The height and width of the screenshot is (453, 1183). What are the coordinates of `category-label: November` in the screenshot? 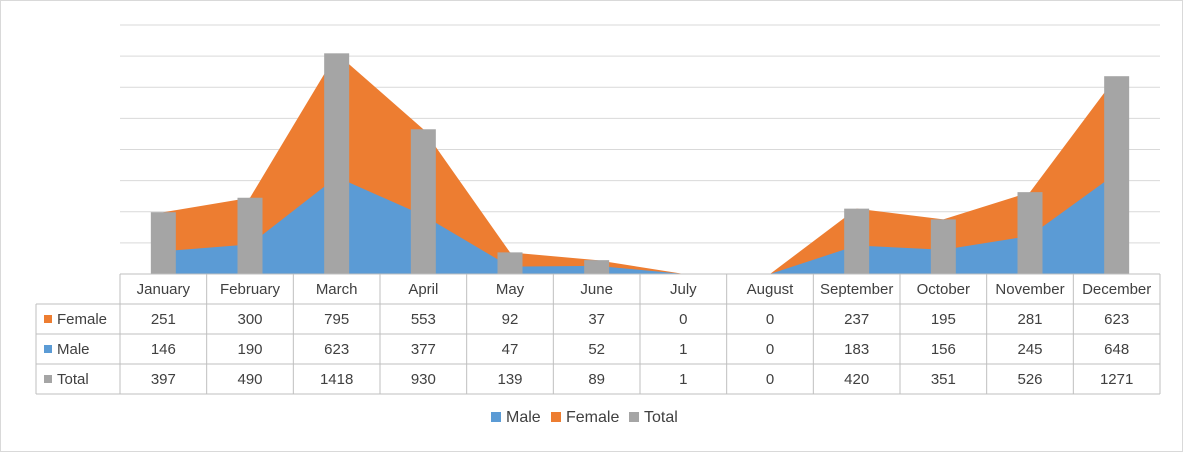 It's located at (1029, 289).